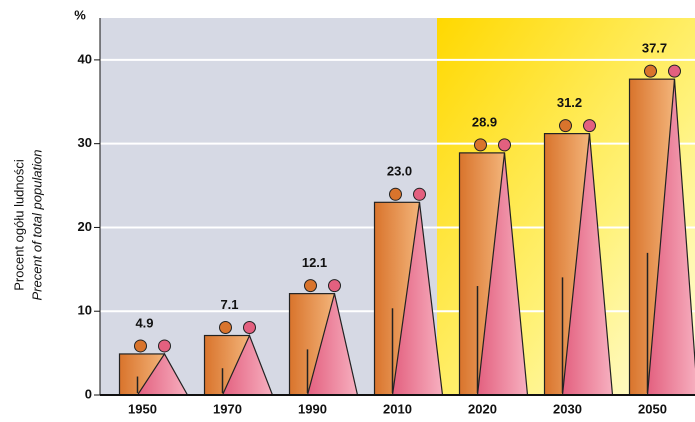 The image size is (695, 422). What do you see at coordinates (18, 225) in the screenshot?
I see `y-axis-title: Procent ogółu ludności` at bounding box center [18, 225].